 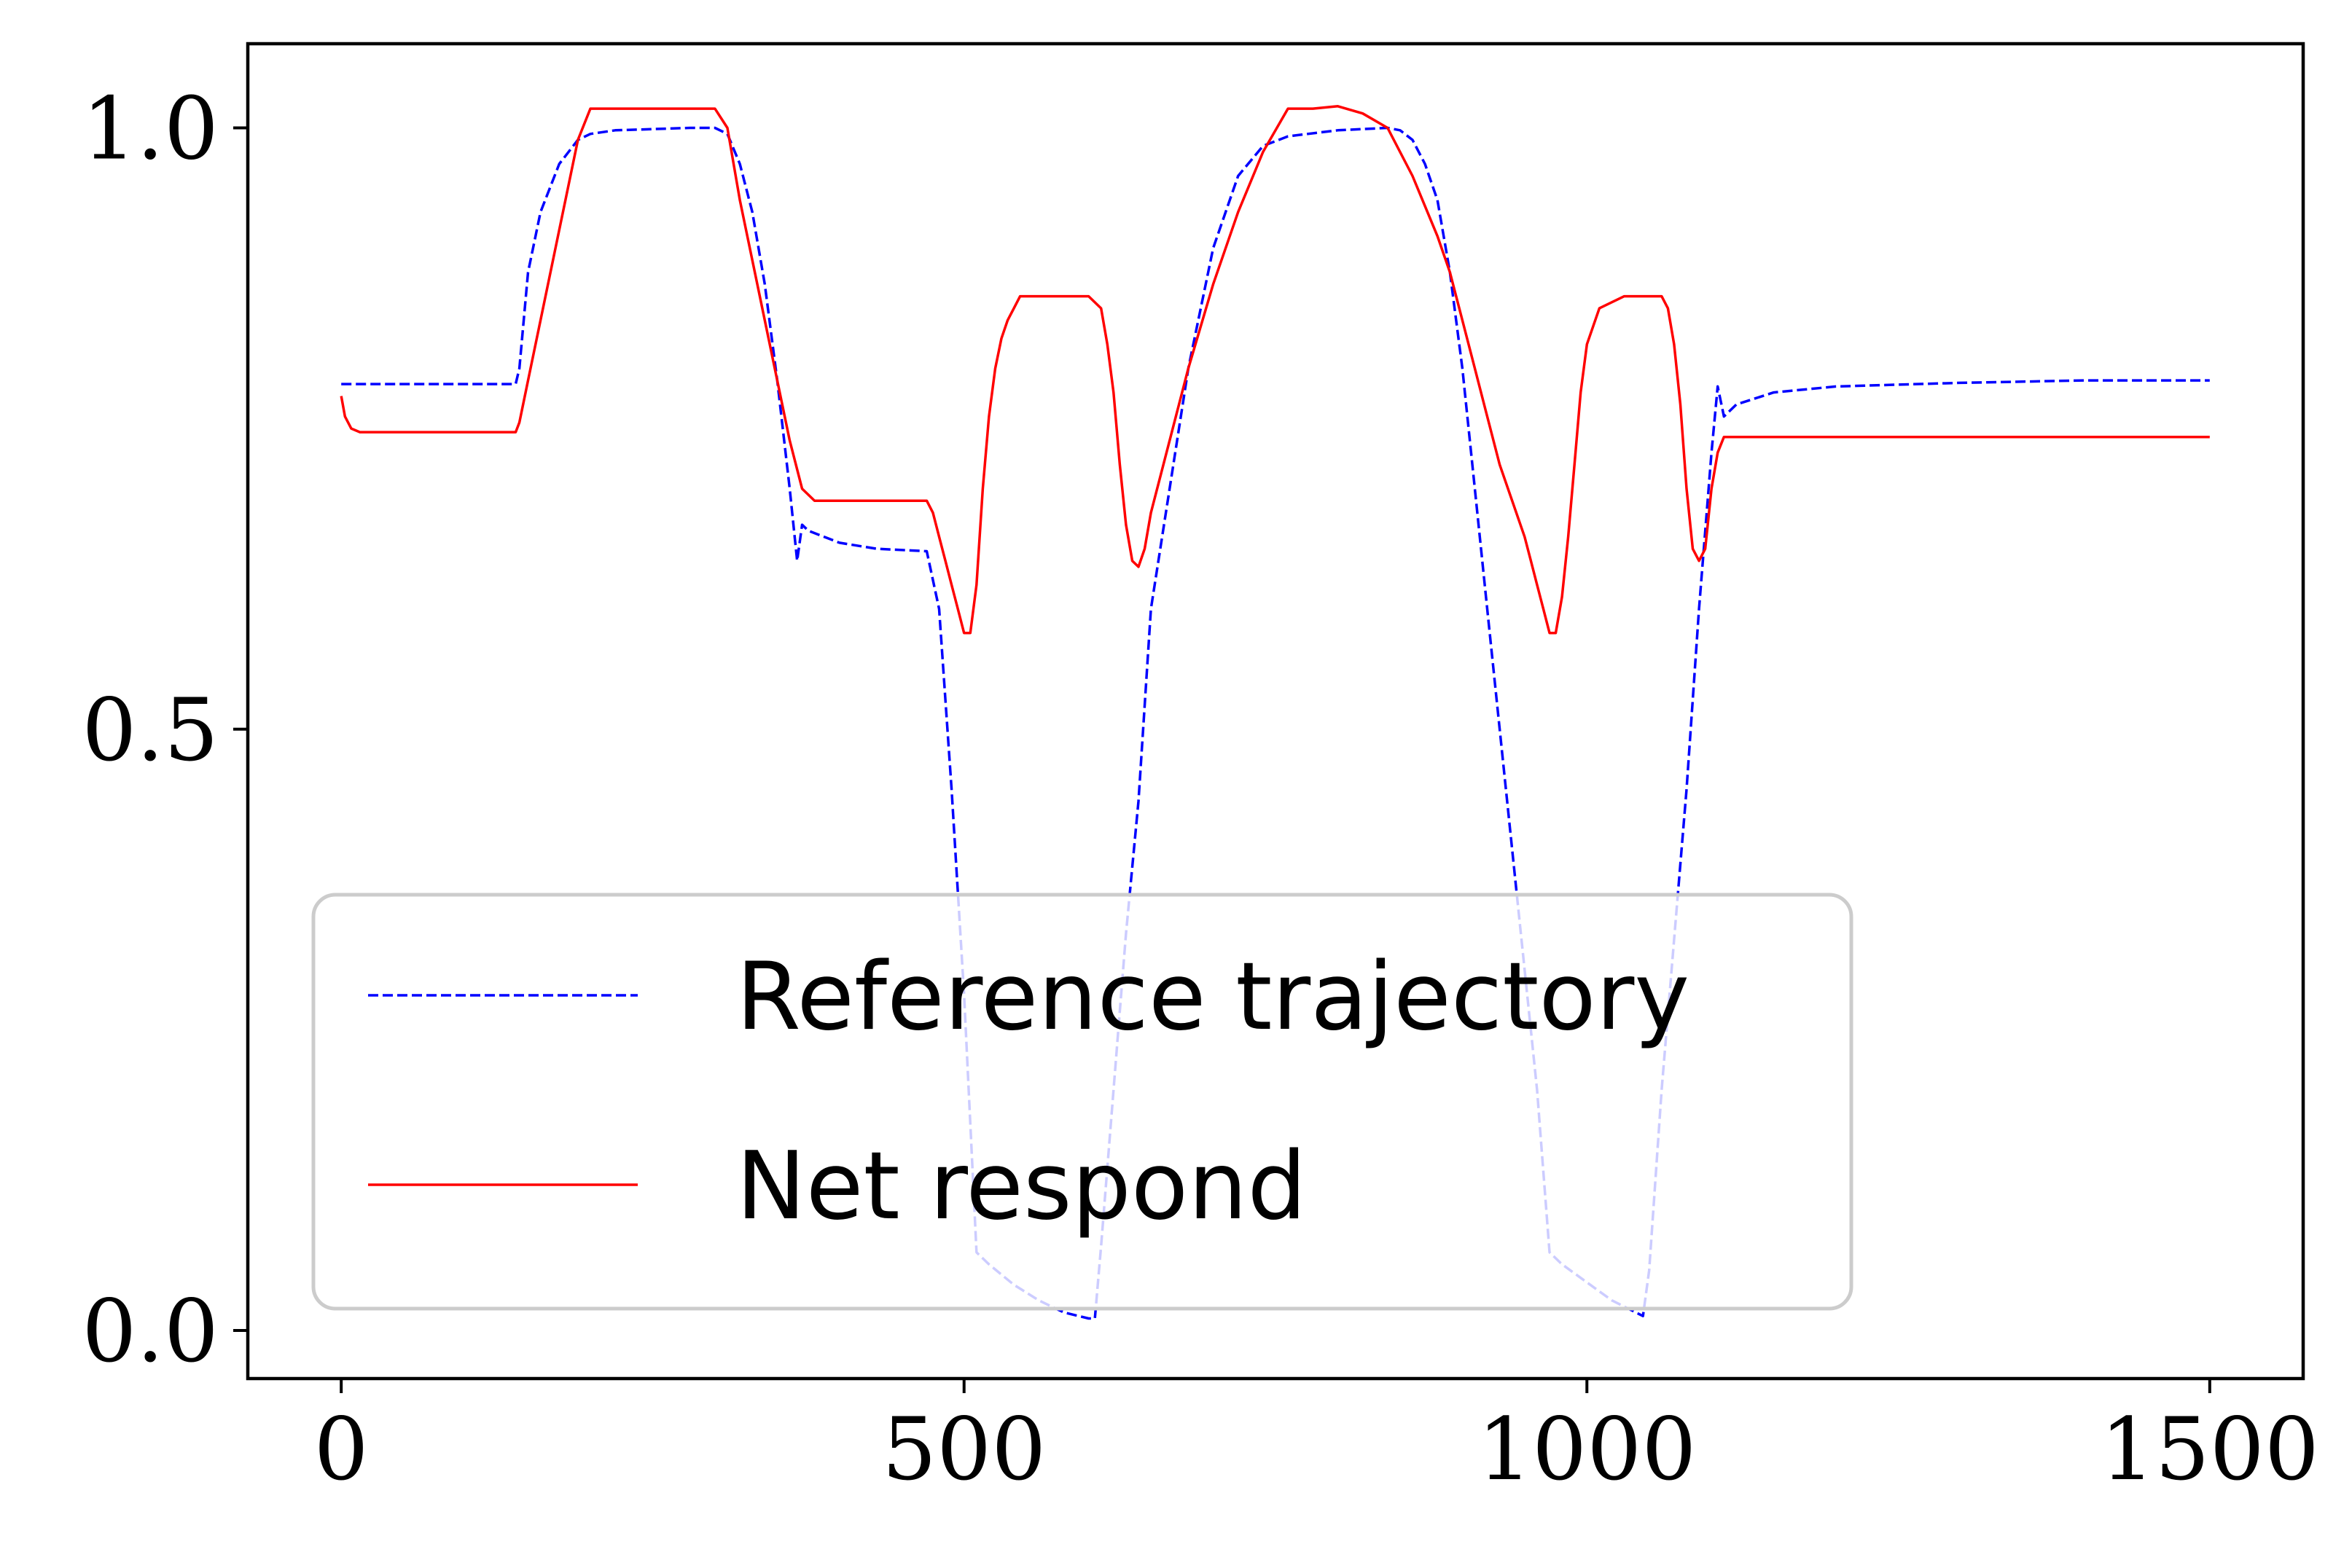 What do you see at coordinates (341, 1449) in the screenshot?
I see `x-tick-label: 0` at bounding box center [341, 1449].